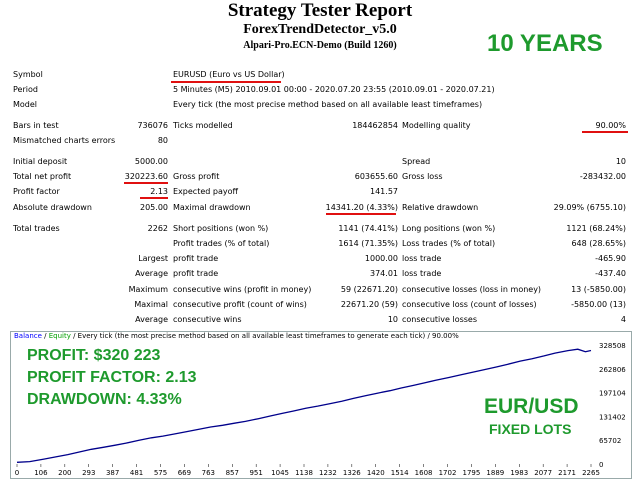 Image resolution: width=640 pixels, height=480 pixels. What do you see at coordinates (449, 228) in the screenshot?
I see `long-label: Long positions (won %)` at bounding box center [449, 228].